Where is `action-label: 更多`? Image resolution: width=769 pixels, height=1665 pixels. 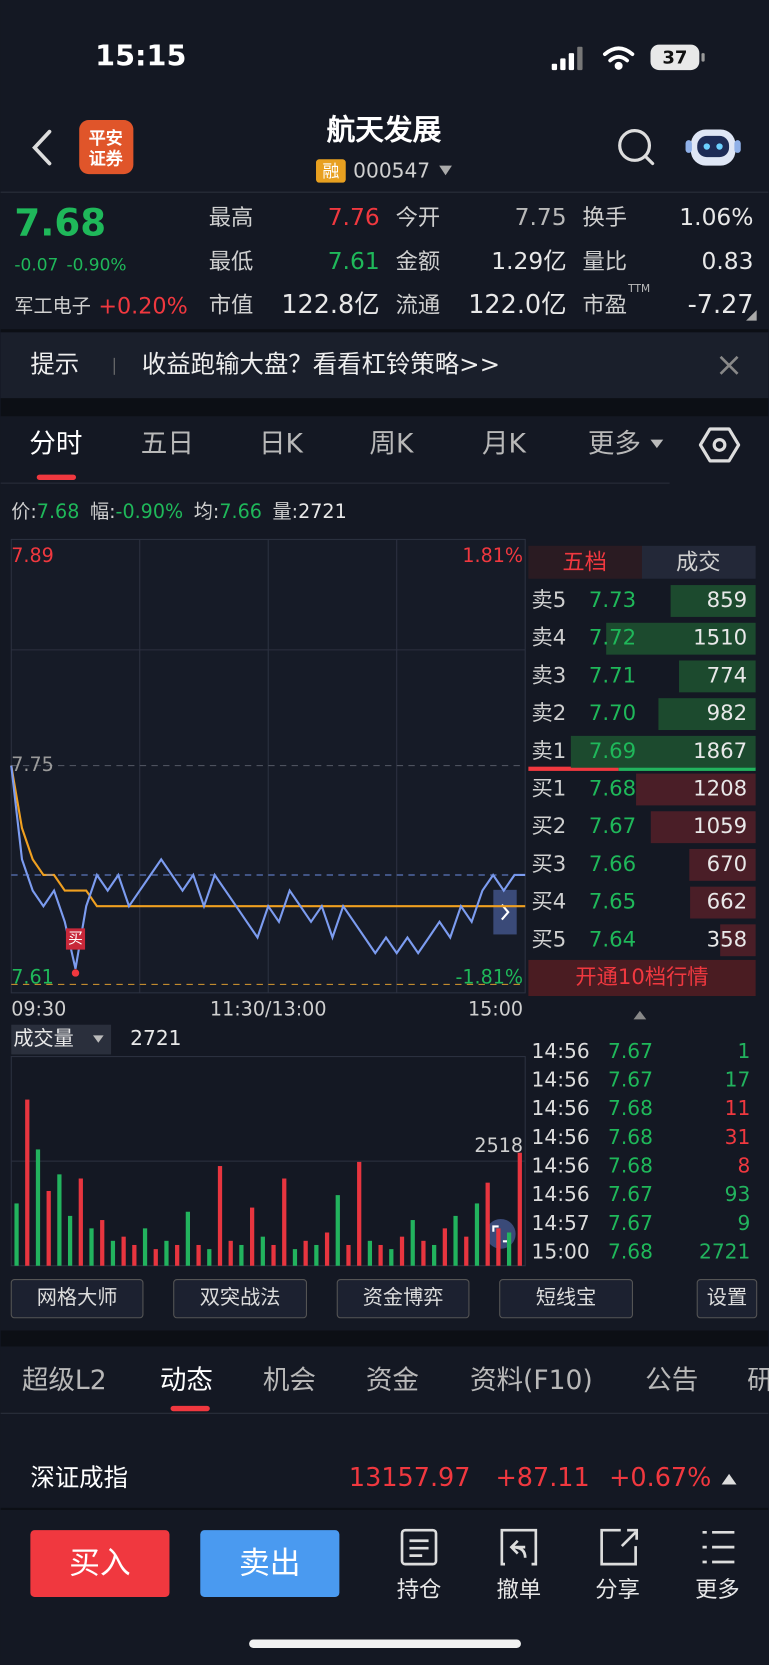 action-label: 更多 is located at coordinates (717, 1590).